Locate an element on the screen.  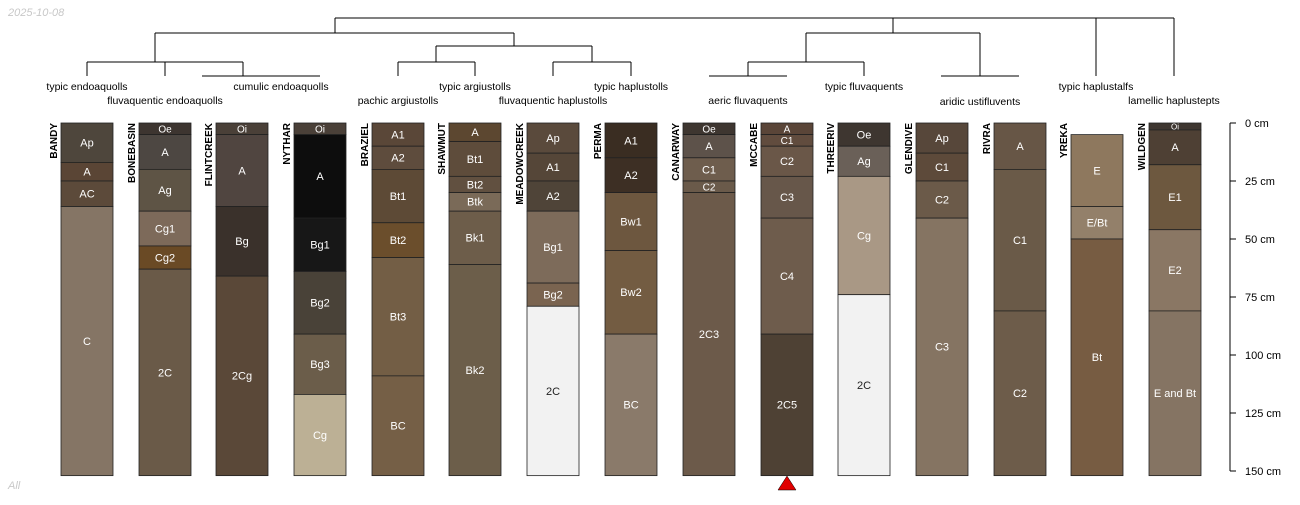
horizon-label: E/Bt is located at coordinates (1097, 224).